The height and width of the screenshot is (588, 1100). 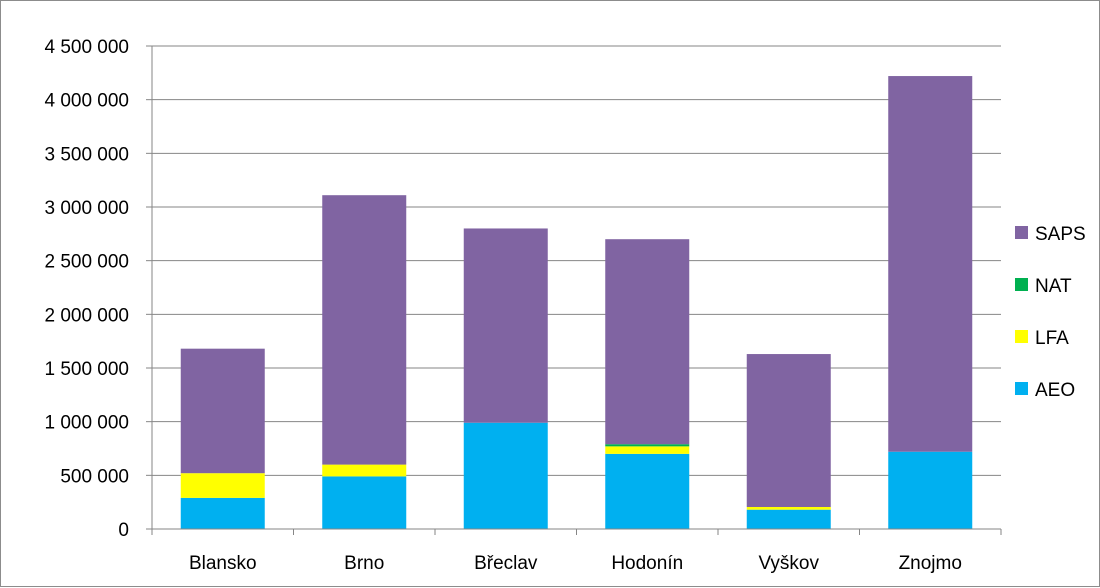 I want to click on y-tick-label: 3 500 000, so click(x=86, y=154).